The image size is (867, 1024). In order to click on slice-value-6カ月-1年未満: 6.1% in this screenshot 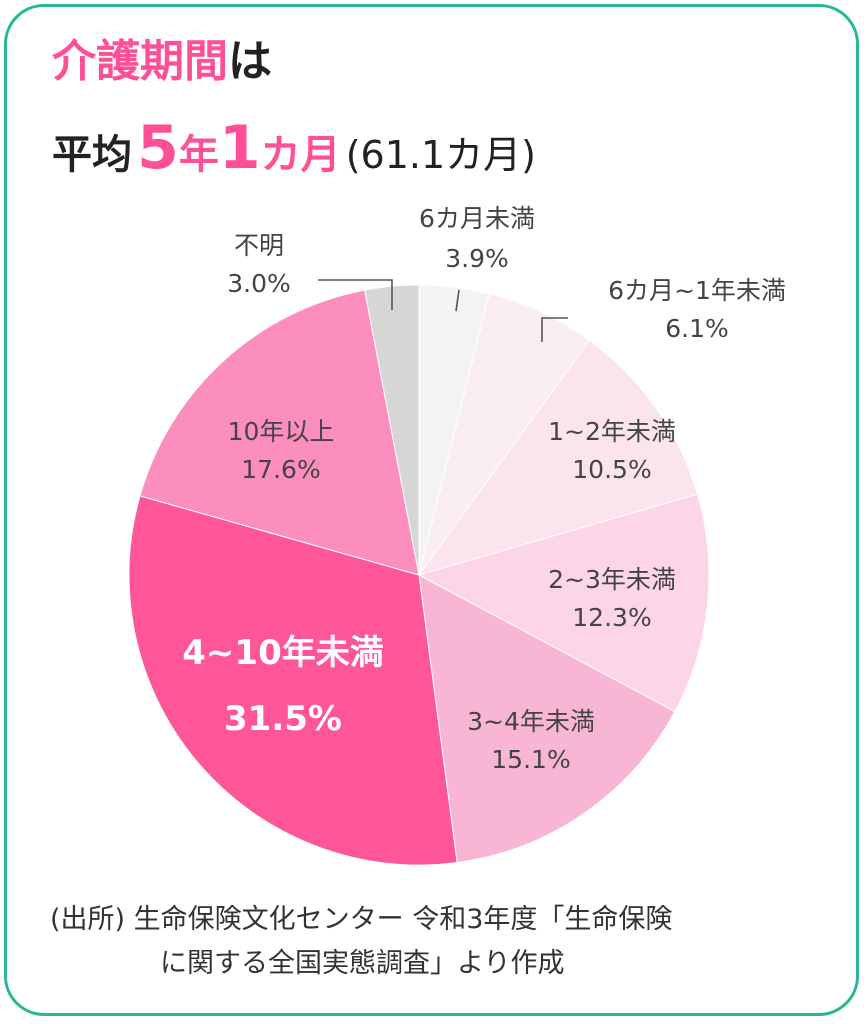, I will do `click(697, 328)`.